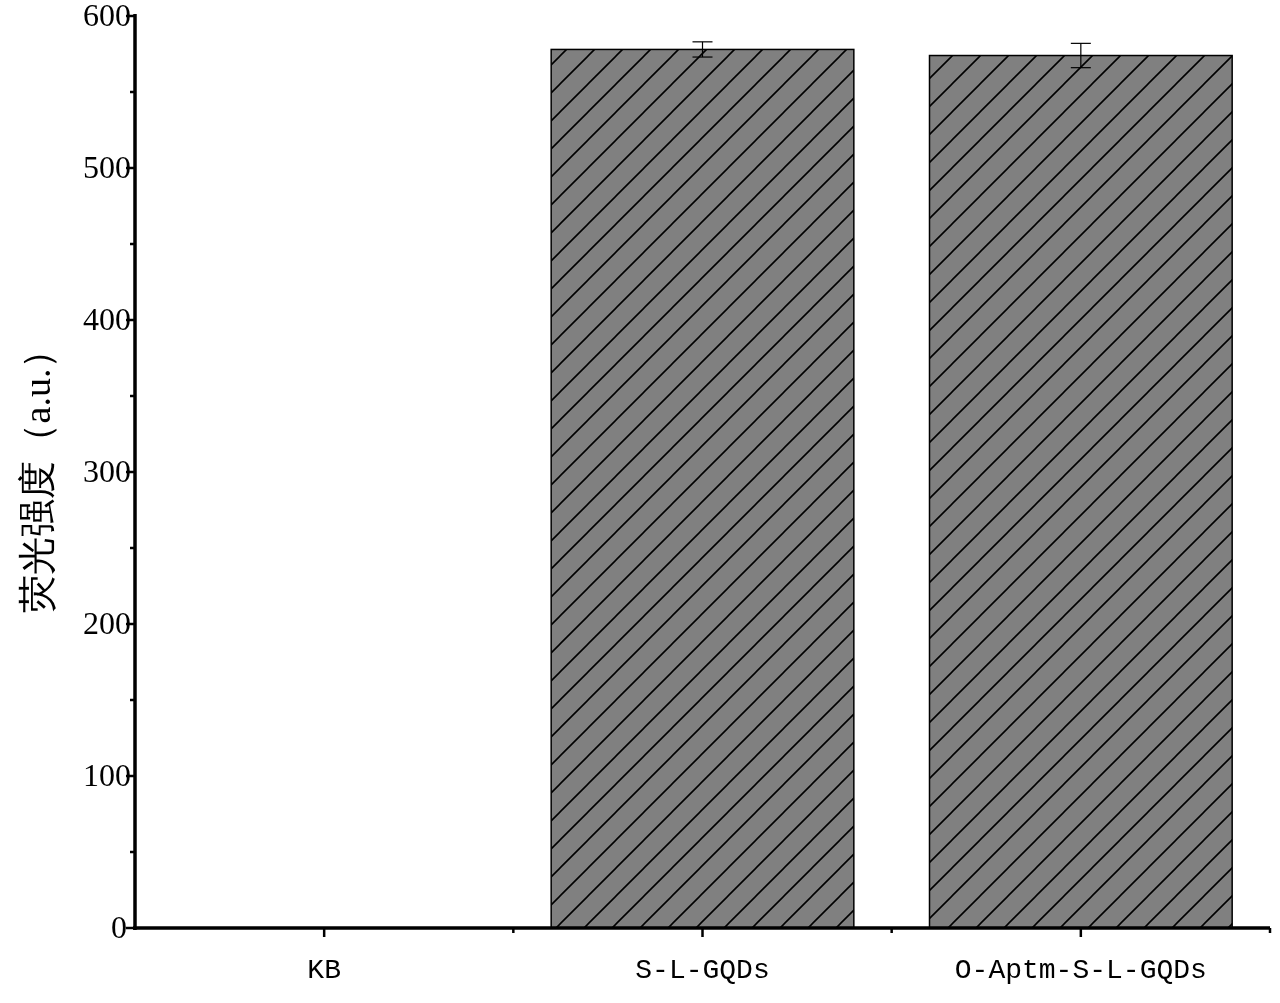 Image resolution: width=1280 pixels, height=1003 pixels. Describe the element at coordinates (107, 623) in the screenshot. I see `y-tick-label: 200` at that location.